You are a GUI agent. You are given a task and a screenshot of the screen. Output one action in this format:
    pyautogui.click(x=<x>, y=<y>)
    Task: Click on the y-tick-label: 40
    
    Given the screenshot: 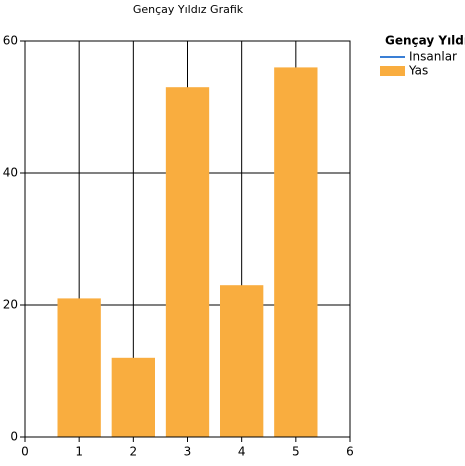 What is the action you would take?
    pyautogui.click(x=10, y=173)
    